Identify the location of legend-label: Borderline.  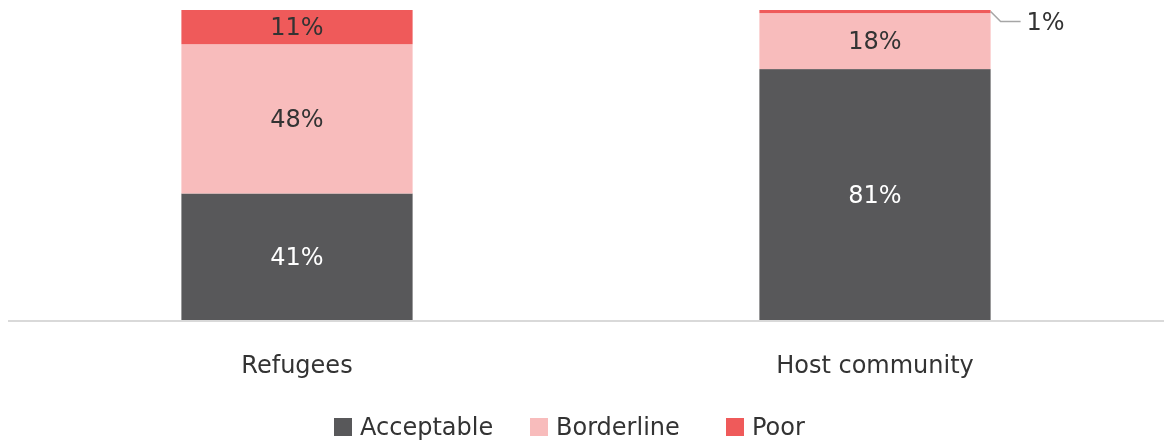
(618, 427).